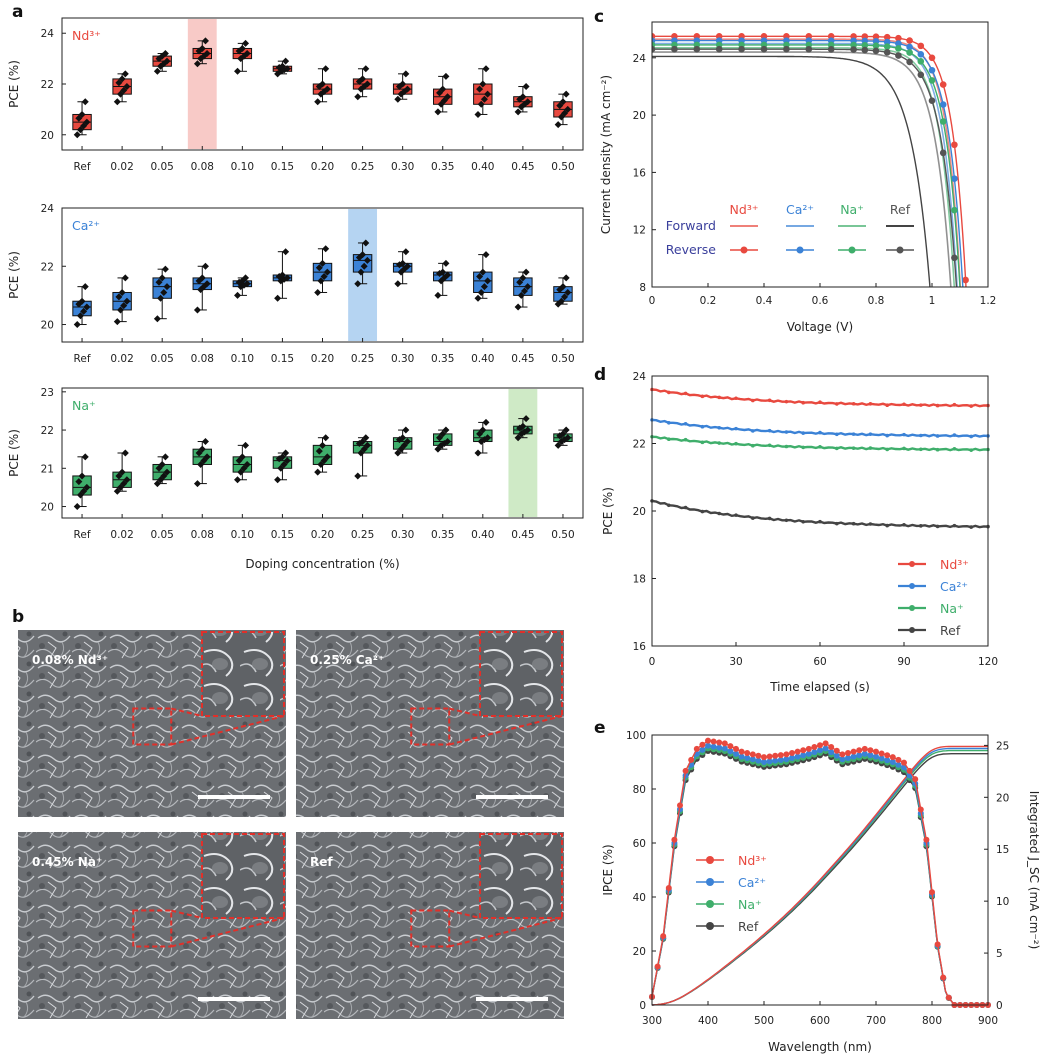  Describe the element at coordinates (430, 925) in the screenshot. I see `sem-tile-3: Ref` at that location.